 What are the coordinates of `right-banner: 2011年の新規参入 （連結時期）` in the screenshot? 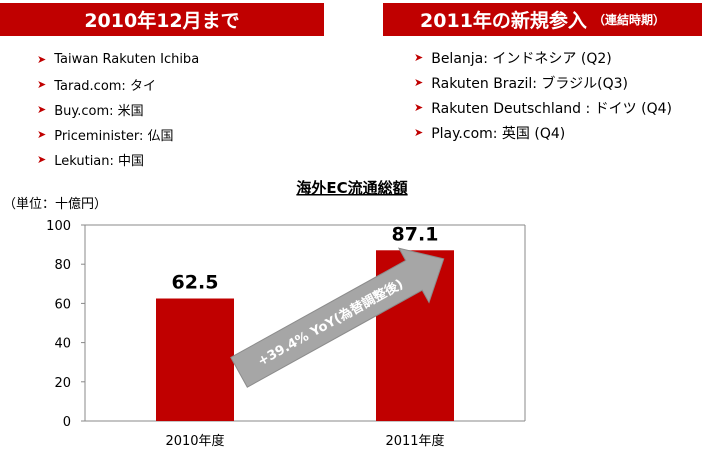 It's located at (542, 19).